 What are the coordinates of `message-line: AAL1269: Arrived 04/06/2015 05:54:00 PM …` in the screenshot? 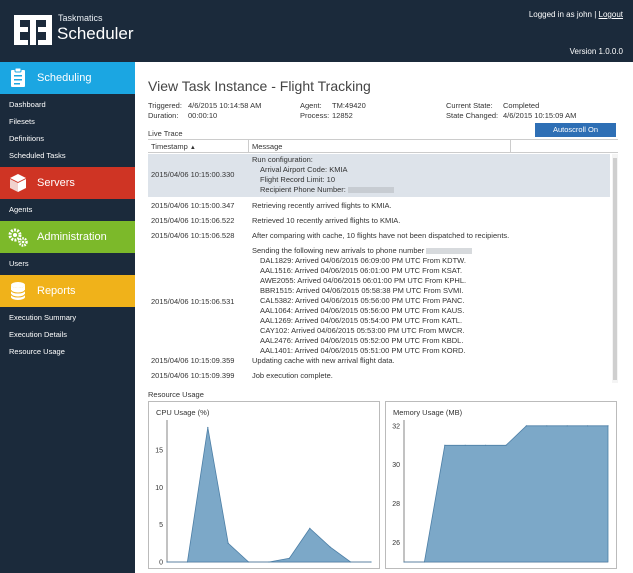 It's located at (361, 320).